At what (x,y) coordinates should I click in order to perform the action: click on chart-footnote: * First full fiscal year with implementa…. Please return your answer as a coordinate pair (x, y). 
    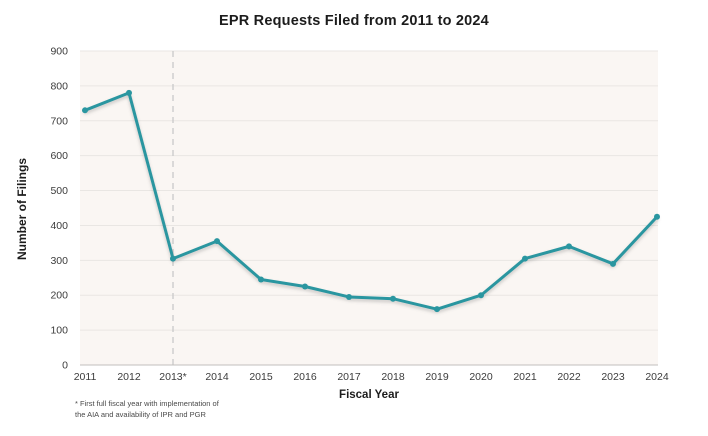
    Looking at the image, I should click on (147, 409).